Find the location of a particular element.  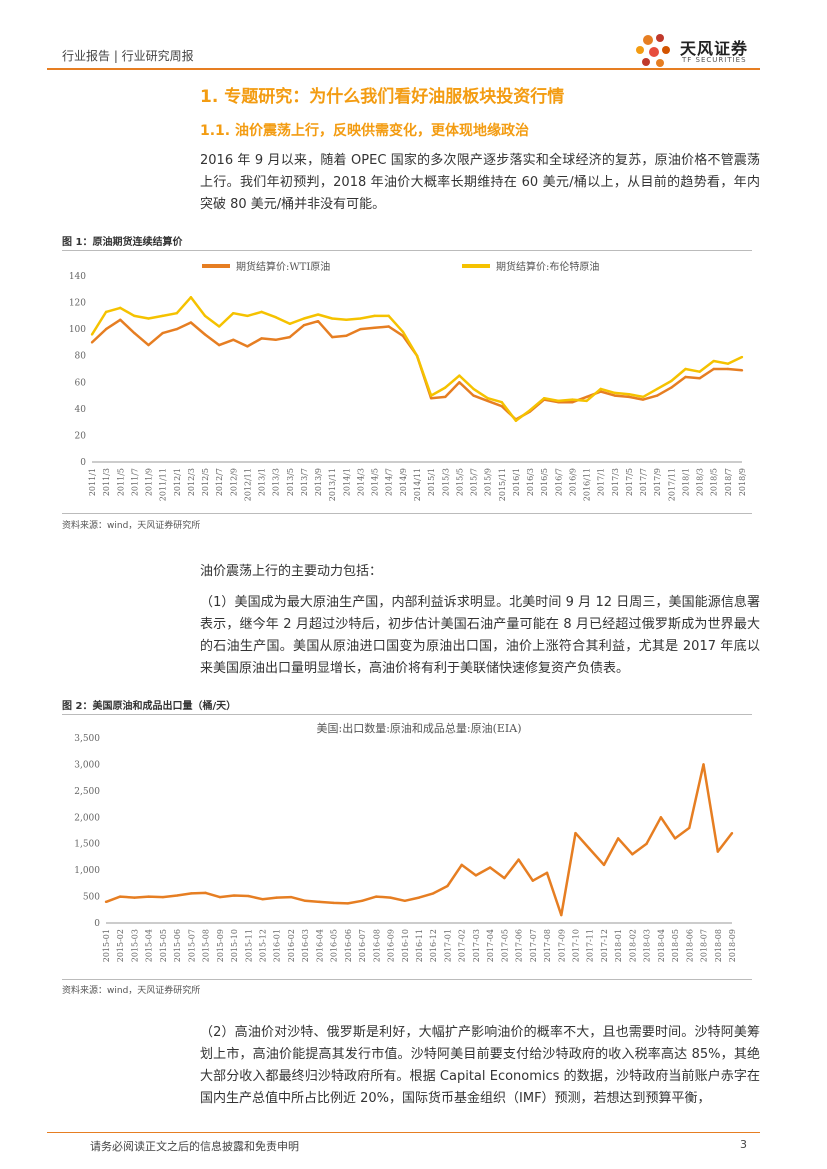

logo-text: 天风证券 is located at coordinates (714, 48).